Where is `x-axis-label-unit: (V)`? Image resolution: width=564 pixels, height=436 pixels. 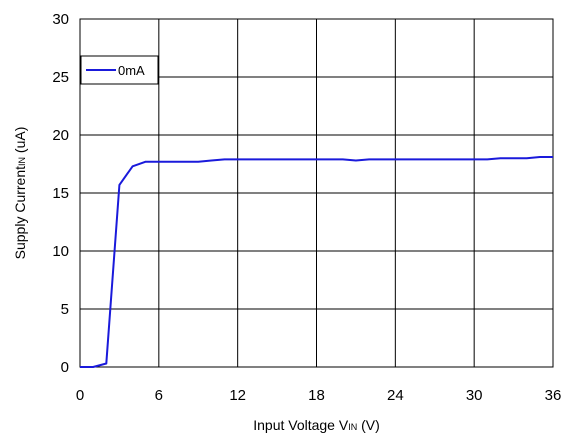 x-axis-label-unit: (V) is located at coordinates (368, 425).